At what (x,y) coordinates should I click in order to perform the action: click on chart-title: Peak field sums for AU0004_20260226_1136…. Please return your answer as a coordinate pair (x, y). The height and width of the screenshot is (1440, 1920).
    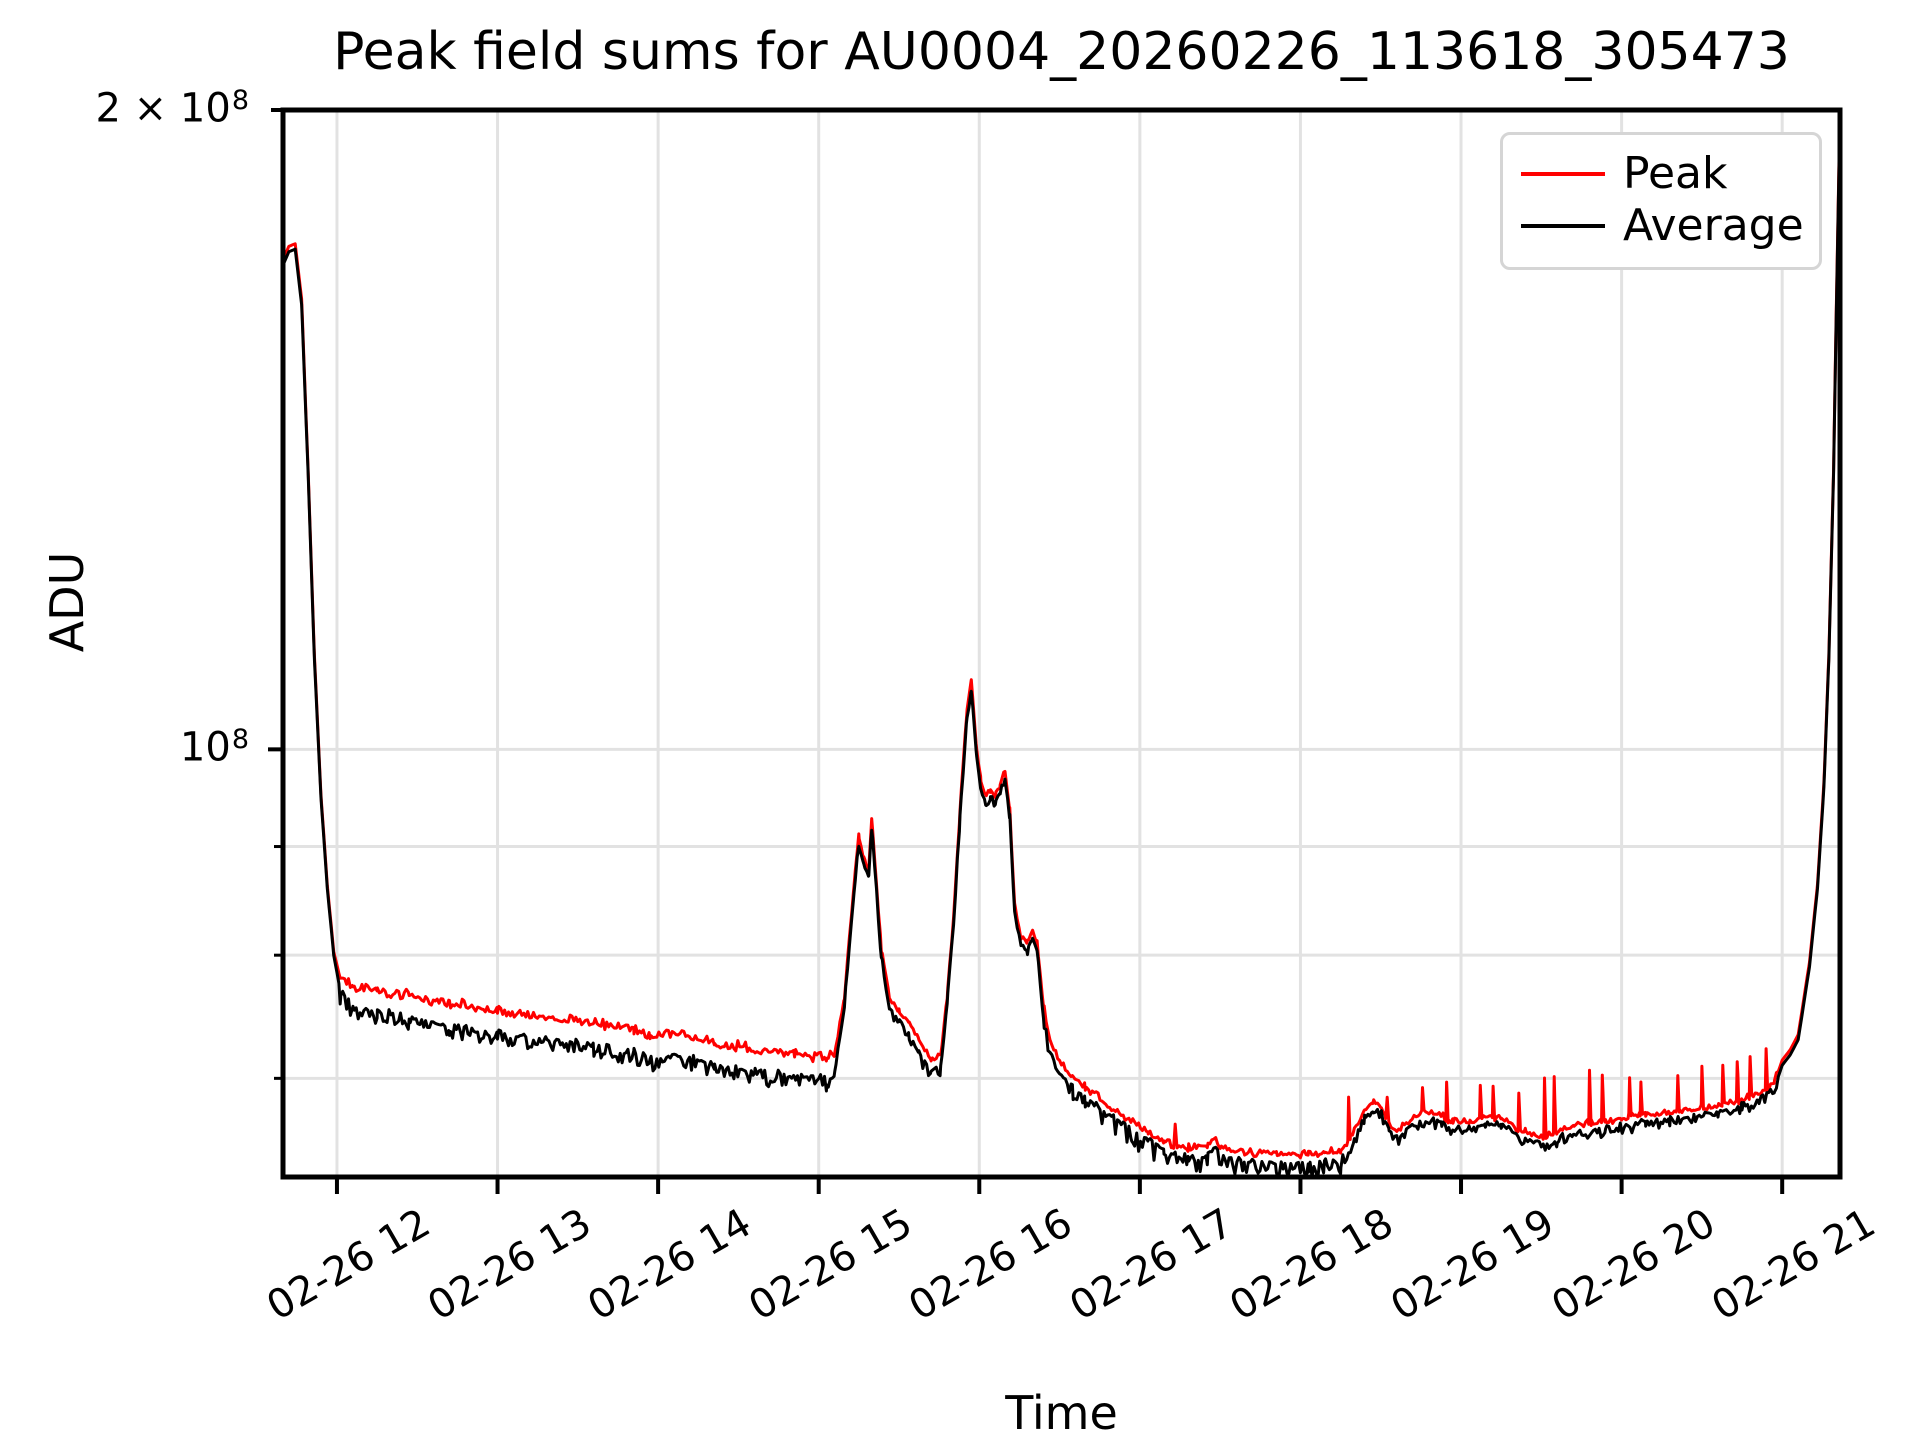
    Looking at the image, I should click on (1061, 52).